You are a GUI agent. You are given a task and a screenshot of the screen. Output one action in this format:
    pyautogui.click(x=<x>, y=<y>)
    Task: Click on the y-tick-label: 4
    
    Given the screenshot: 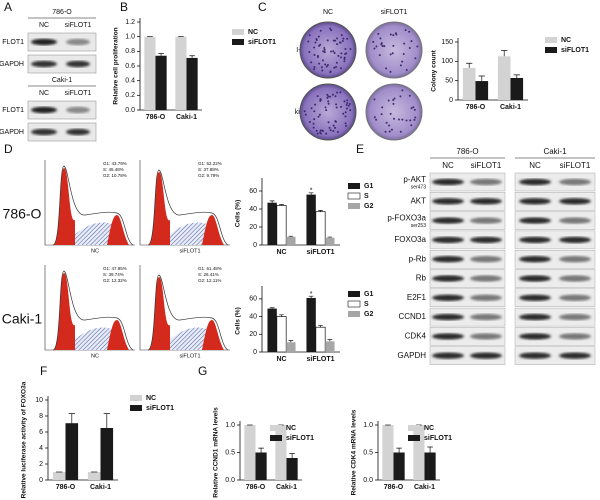 What is the action you would take?
    pyautogui.click(x=41, y=448)
    